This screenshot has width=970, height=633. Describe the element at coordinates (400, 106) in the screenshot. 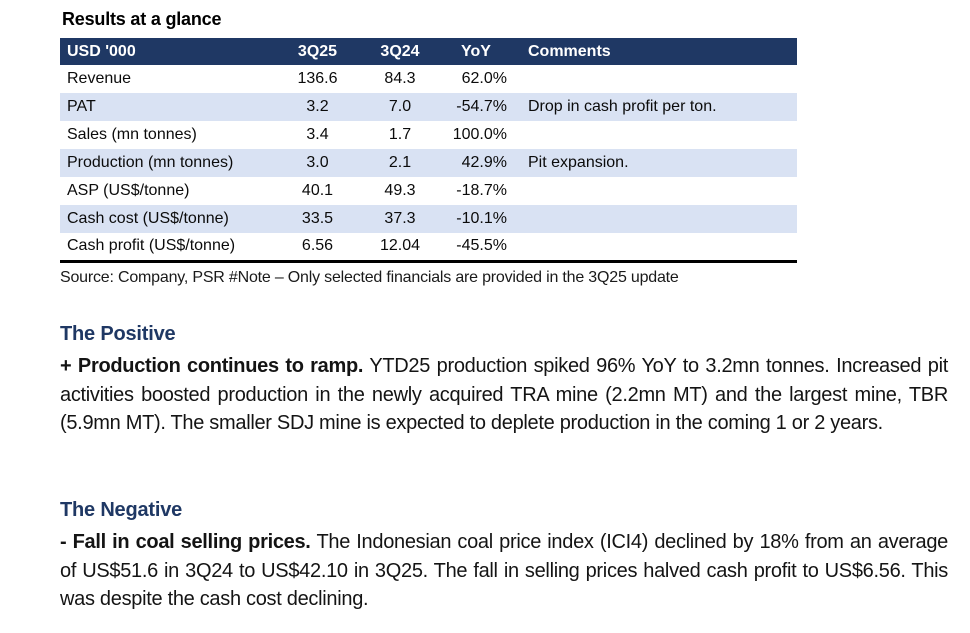

I see `value-3q24: 7.0` at that location.